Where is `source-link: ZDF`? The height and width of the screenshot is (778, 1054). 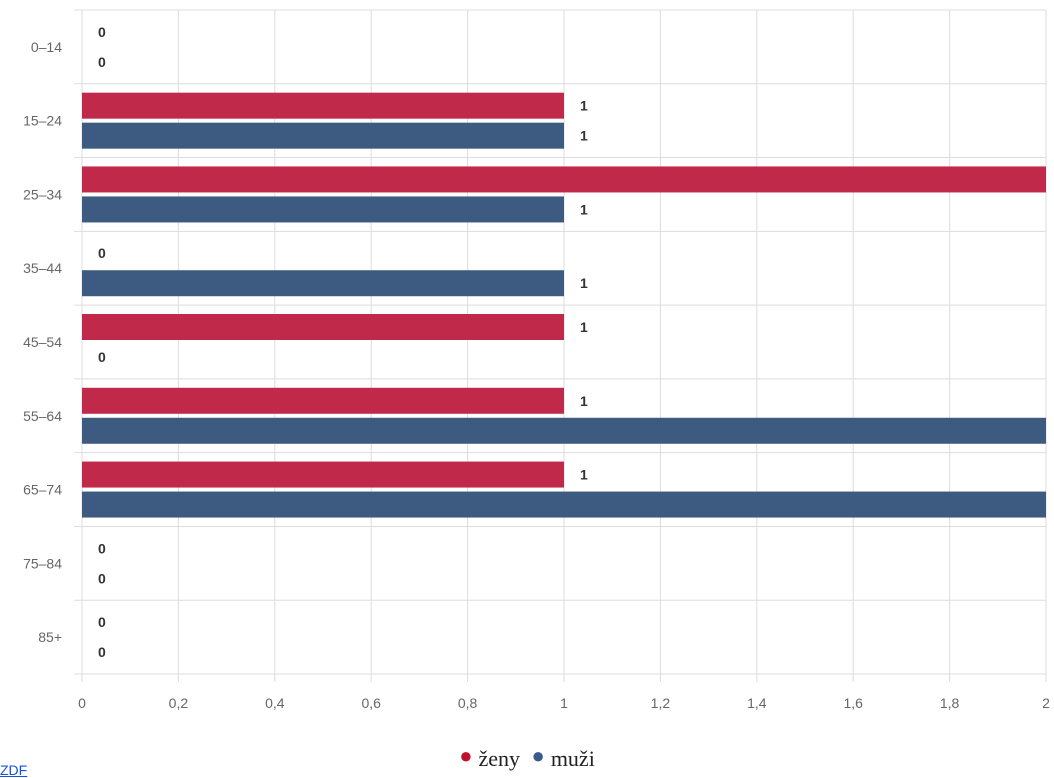
source-link: ZDF is located at coordinates (14, 770).